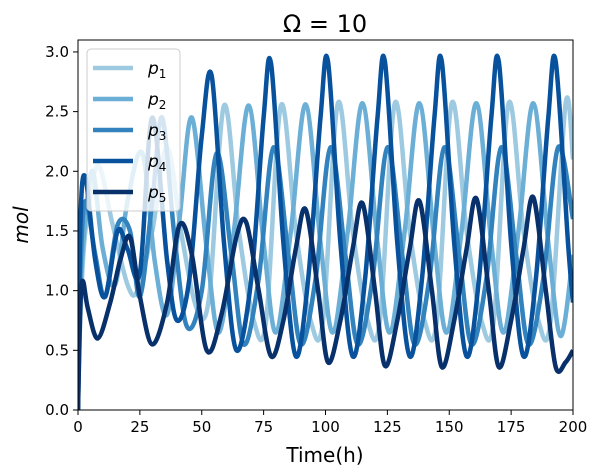 Image resolution: width=600 pixels, height=476 pixels. I want to click on y-tick-label: 3.0, so click(57, 52).